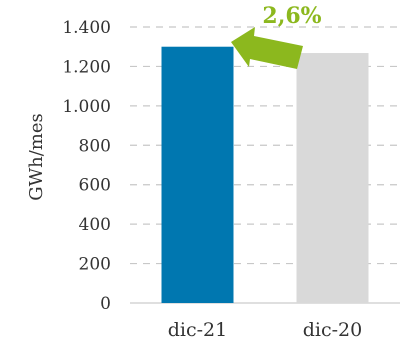 Image resolution: width=405 pixels, height=345 pixels. I want to click on y-tick-label: 400, so click(95, 225).